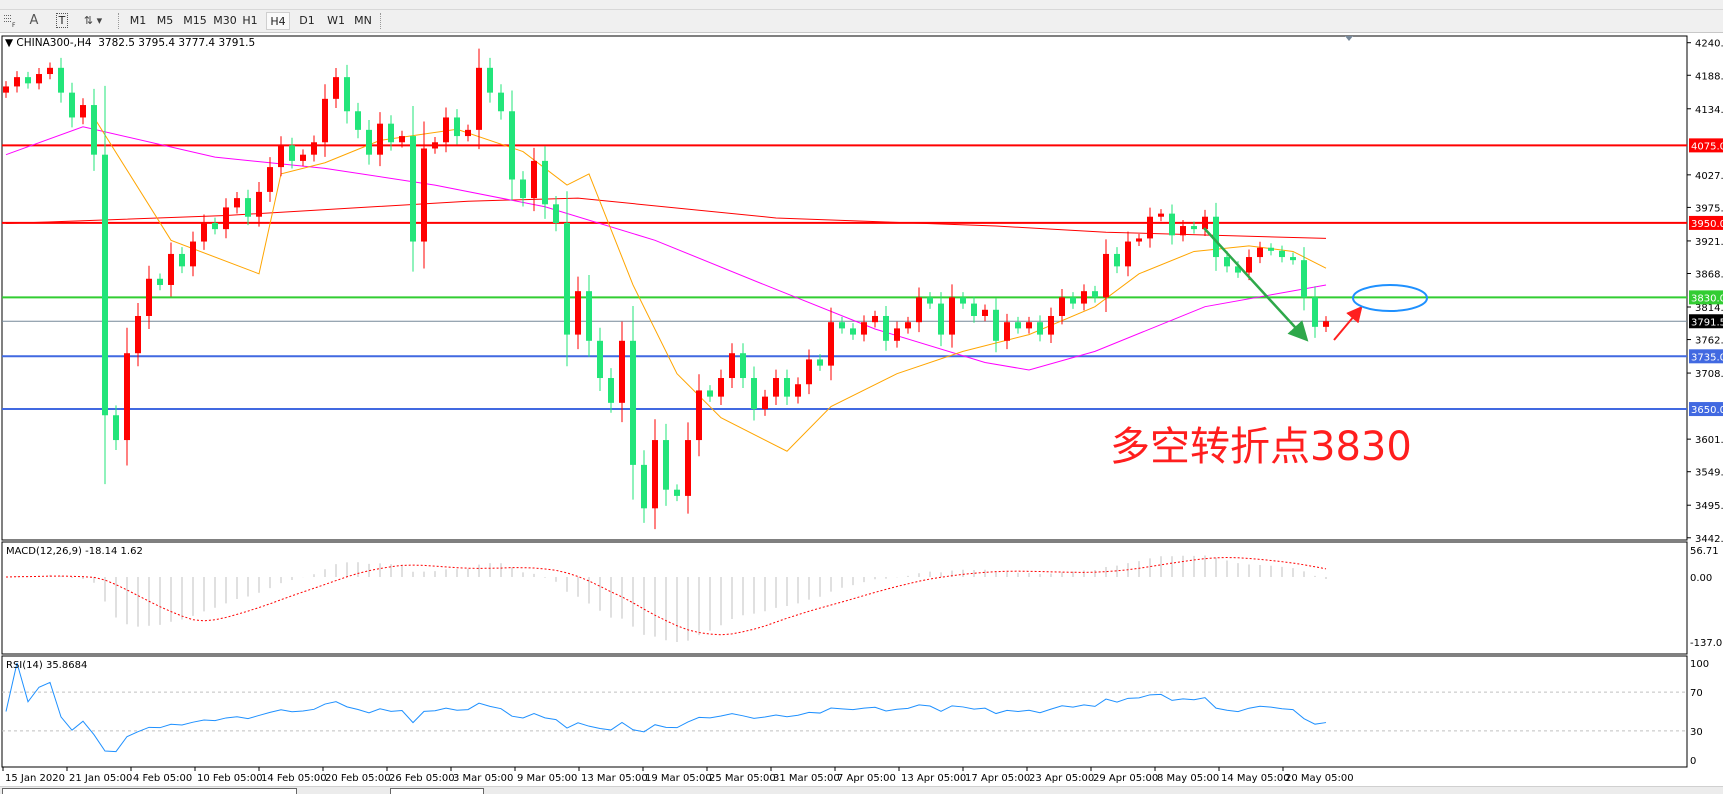 This screenshot has height=794, width=1723. What do you see at coordinates (861, 5) in the screenshot?
I see `top-toolbar-row` at bounding box center [861, 5].